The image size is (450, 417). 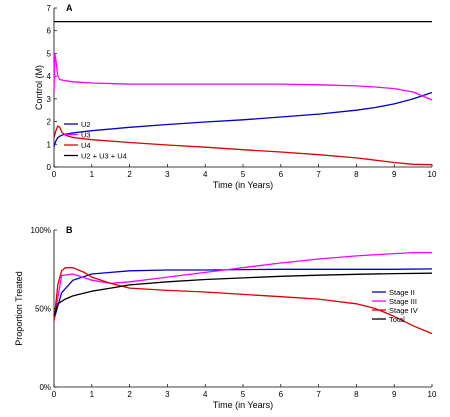 What do you see at coordinates (243, 119) in the screenshot?
I see `series-line-u2` at bounding box center [243, 119].